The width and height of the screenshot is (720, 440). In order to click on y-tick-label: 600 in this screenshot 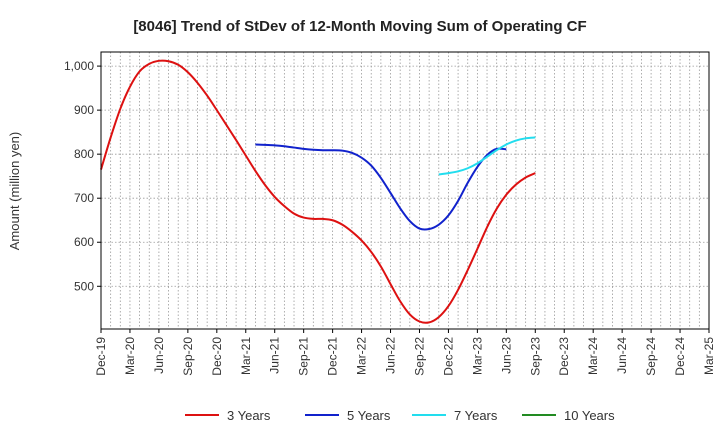, I will do `click(84, 242)`.